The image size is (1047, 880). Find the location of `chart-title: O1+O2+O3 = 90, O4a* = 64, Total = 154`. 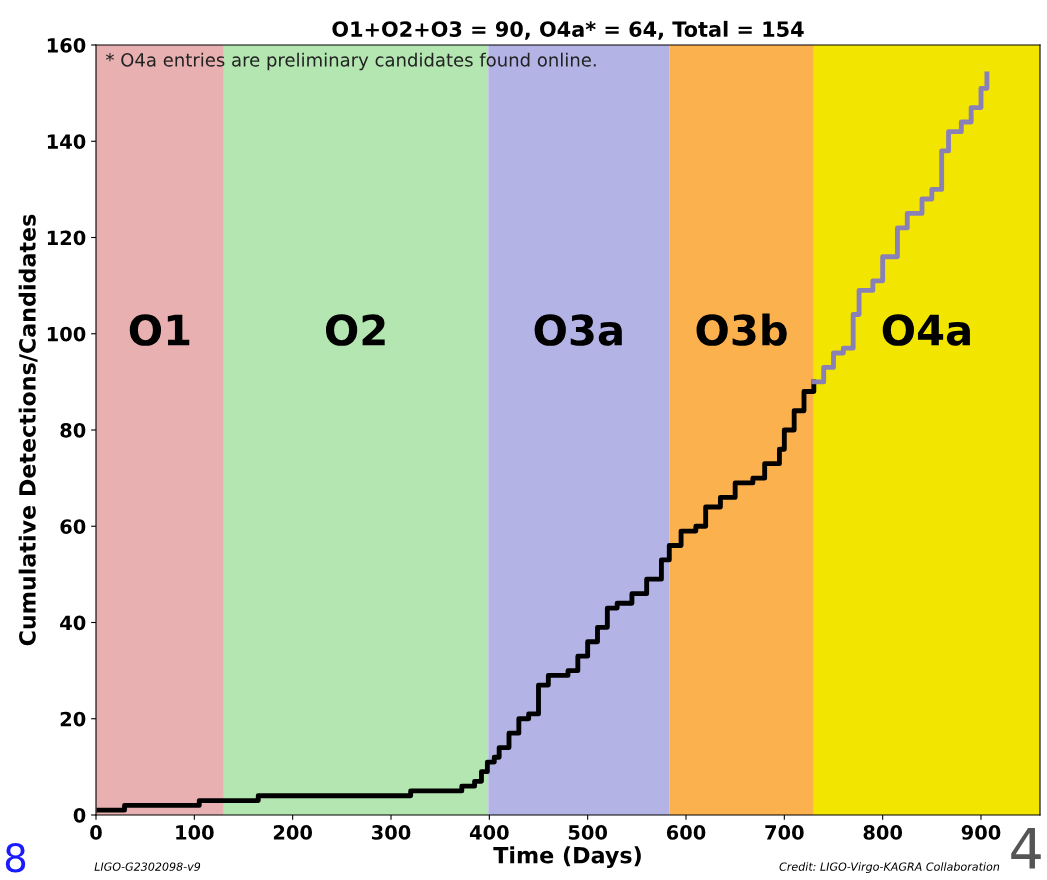

chart-title: O1+O2+O3 = 90, O4a* = 64, Total = 154 is located at coordinates (568, 30).